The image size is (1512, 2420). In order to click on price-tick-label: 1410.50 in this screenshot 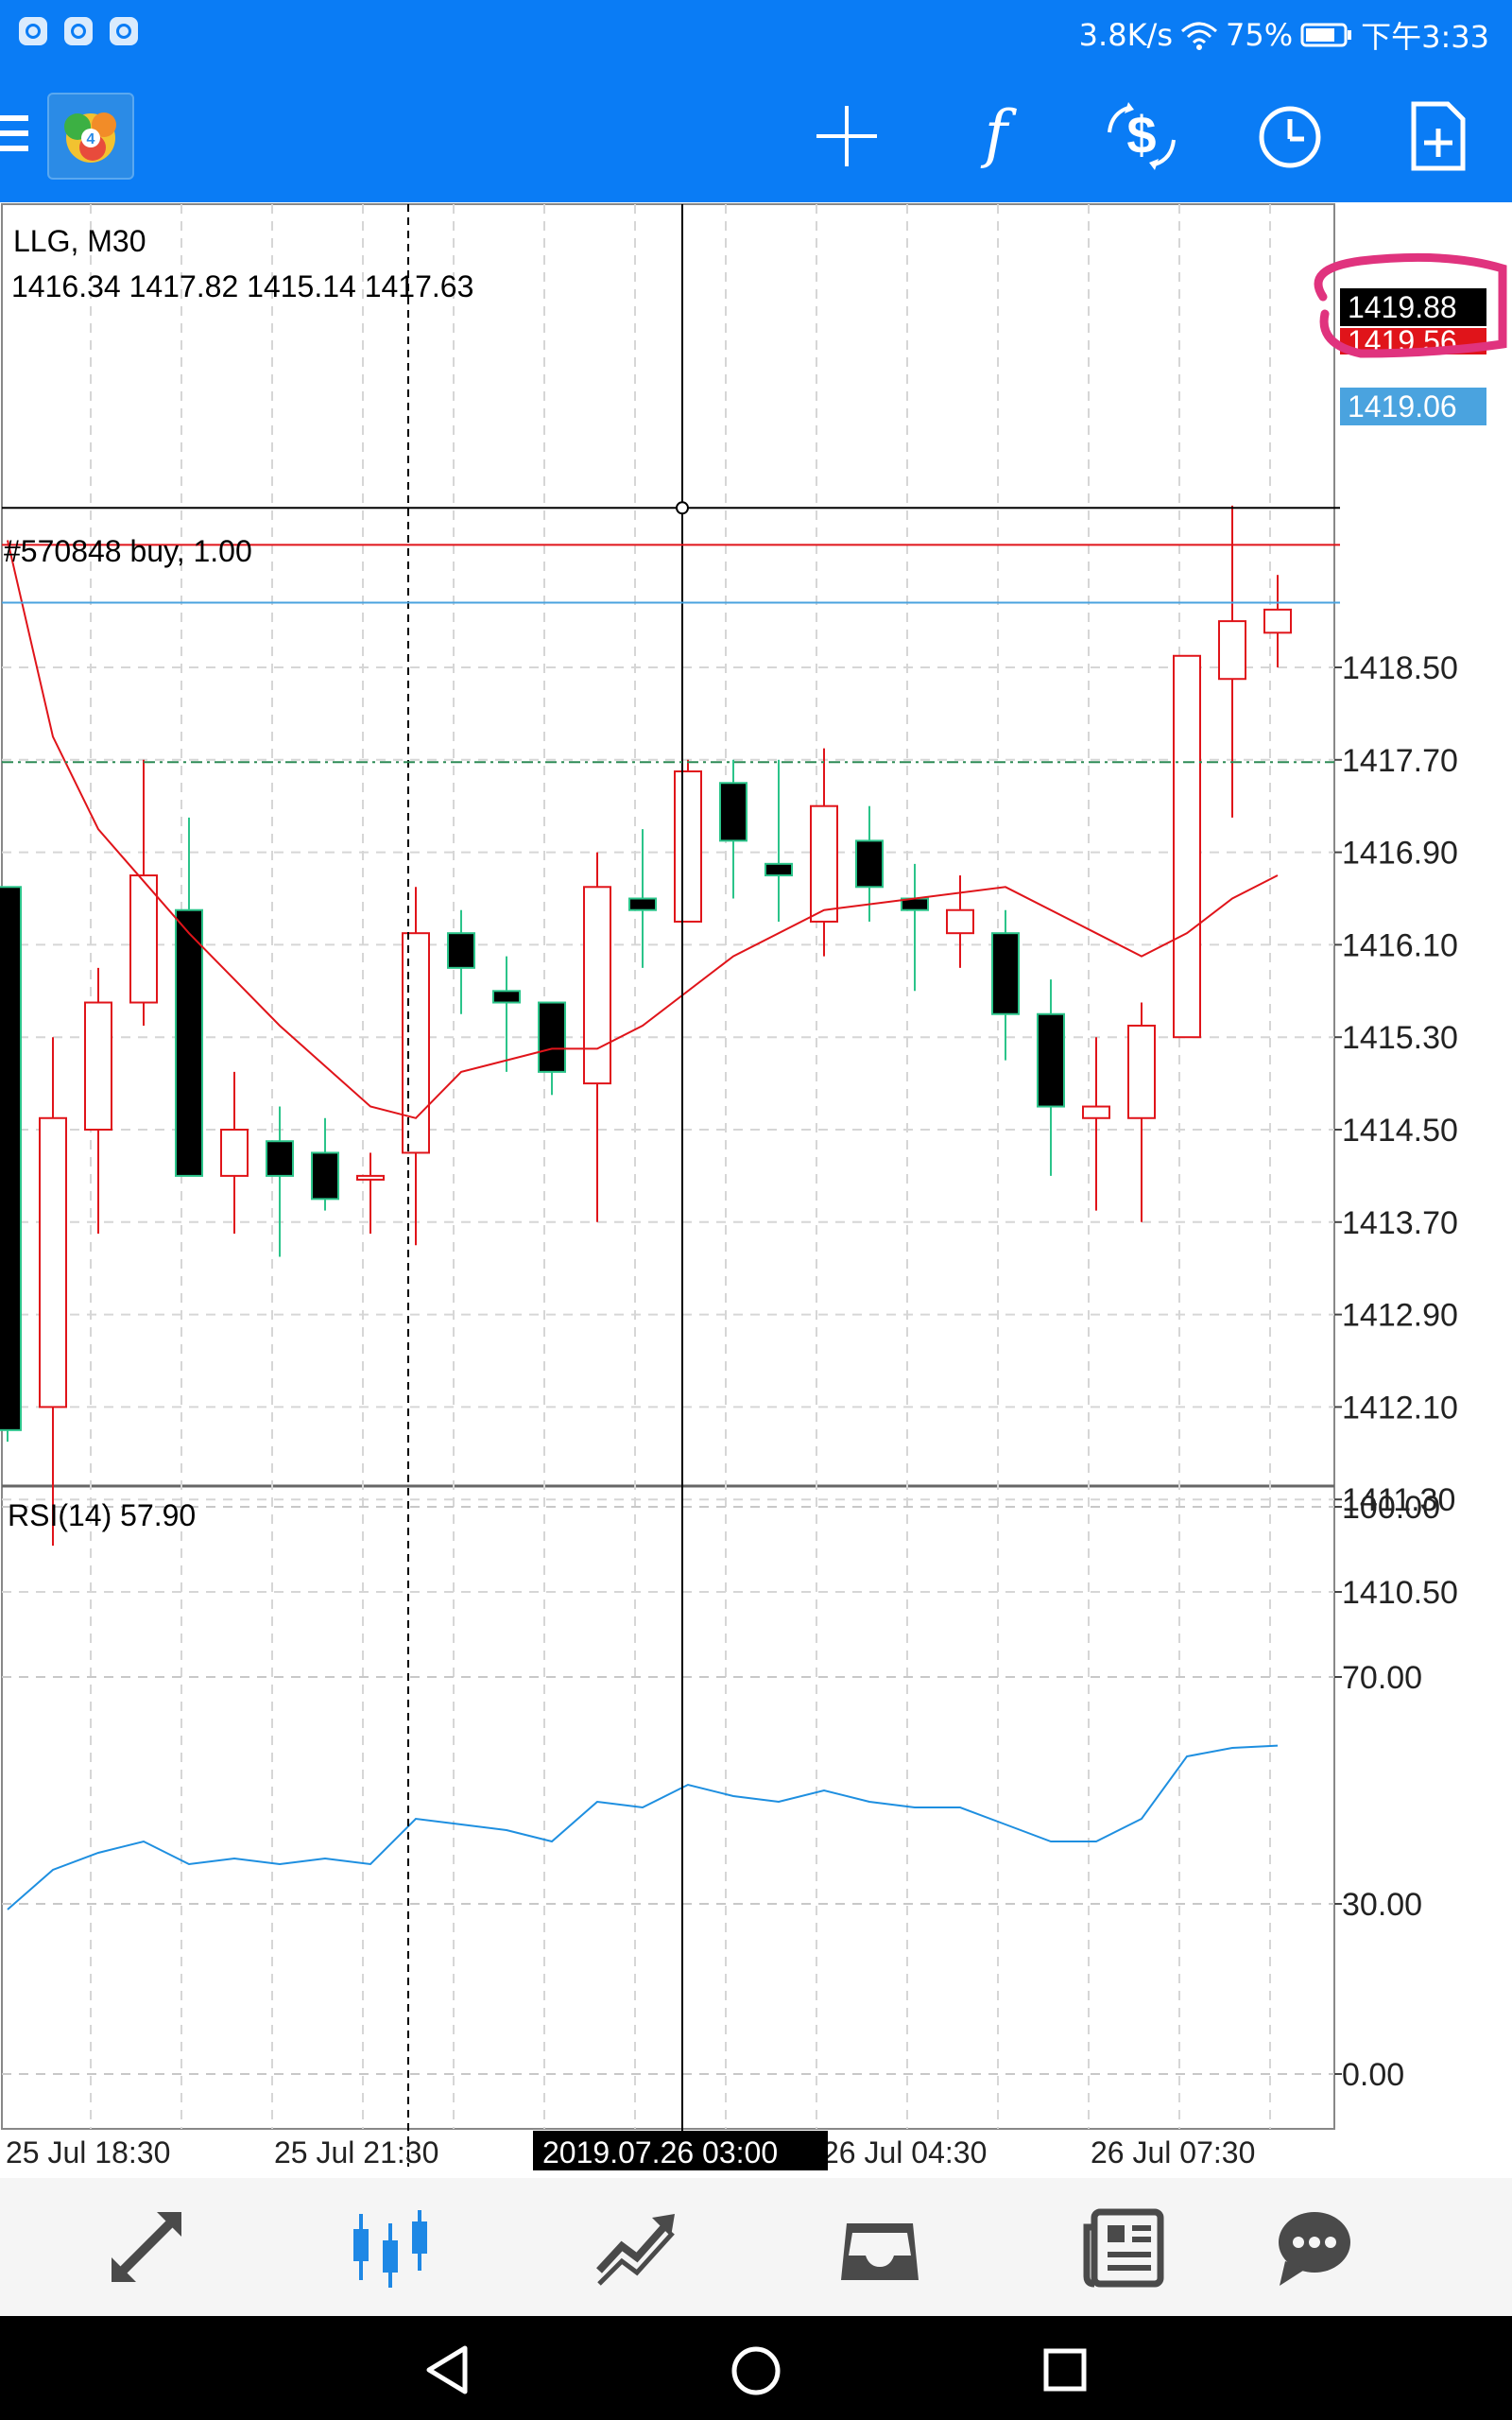, I will do `click(1400, 1593)`.